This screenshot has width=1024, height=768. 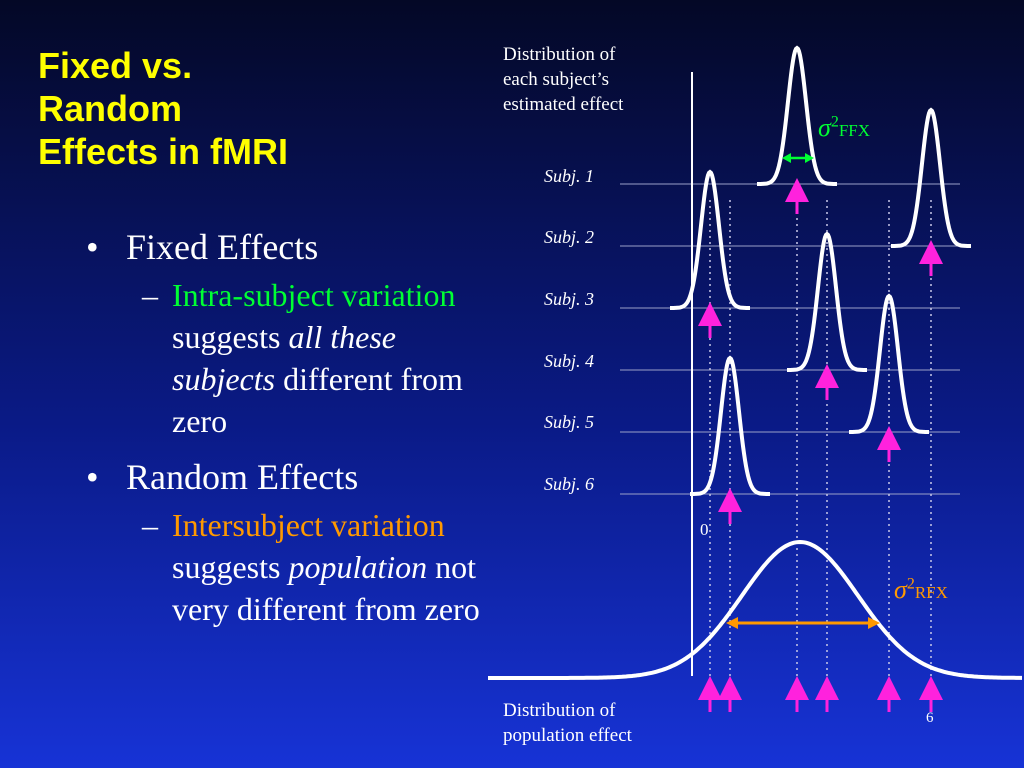 I want to click on sigma-rfx-label: σ2RFX, so click(x=921, y=590).